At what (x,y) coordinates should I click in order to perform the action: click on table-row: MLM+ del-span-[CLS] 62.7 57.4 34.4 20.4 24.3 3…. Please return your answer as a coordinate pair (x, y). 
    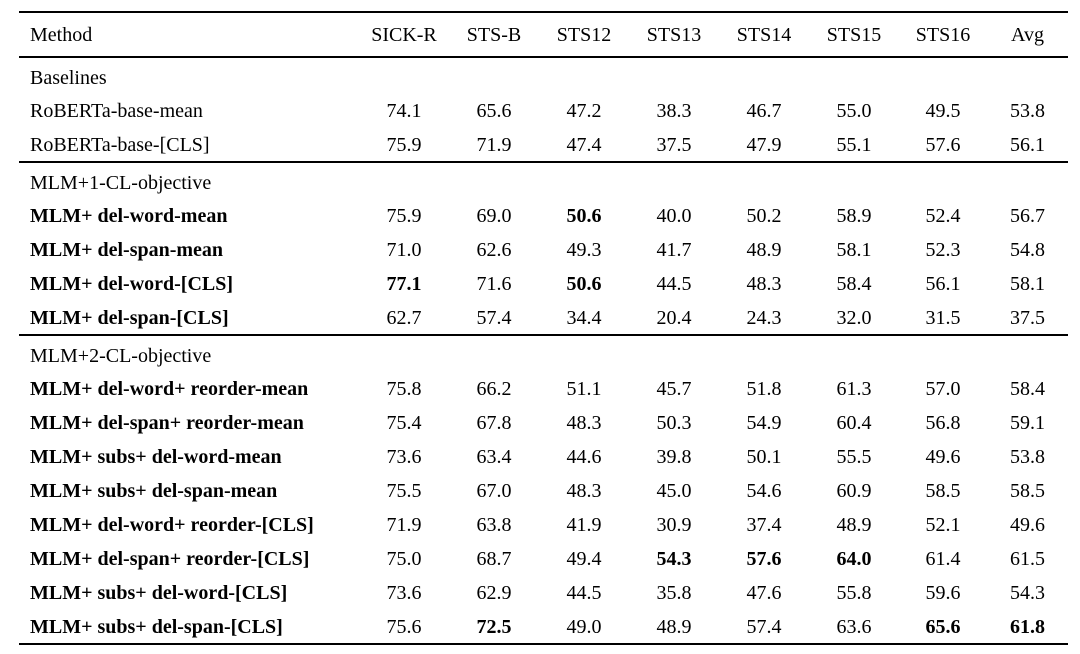
    Looking at the image, I should click on (543, 318).